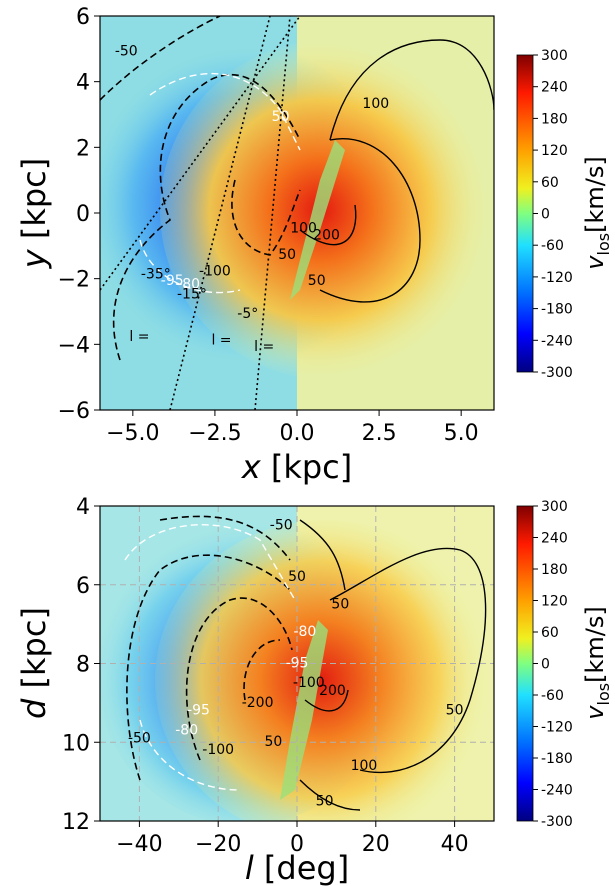 The image size is (615, 886). I want to click on top-colorbar-tick-label: -300, so click(557, 373).